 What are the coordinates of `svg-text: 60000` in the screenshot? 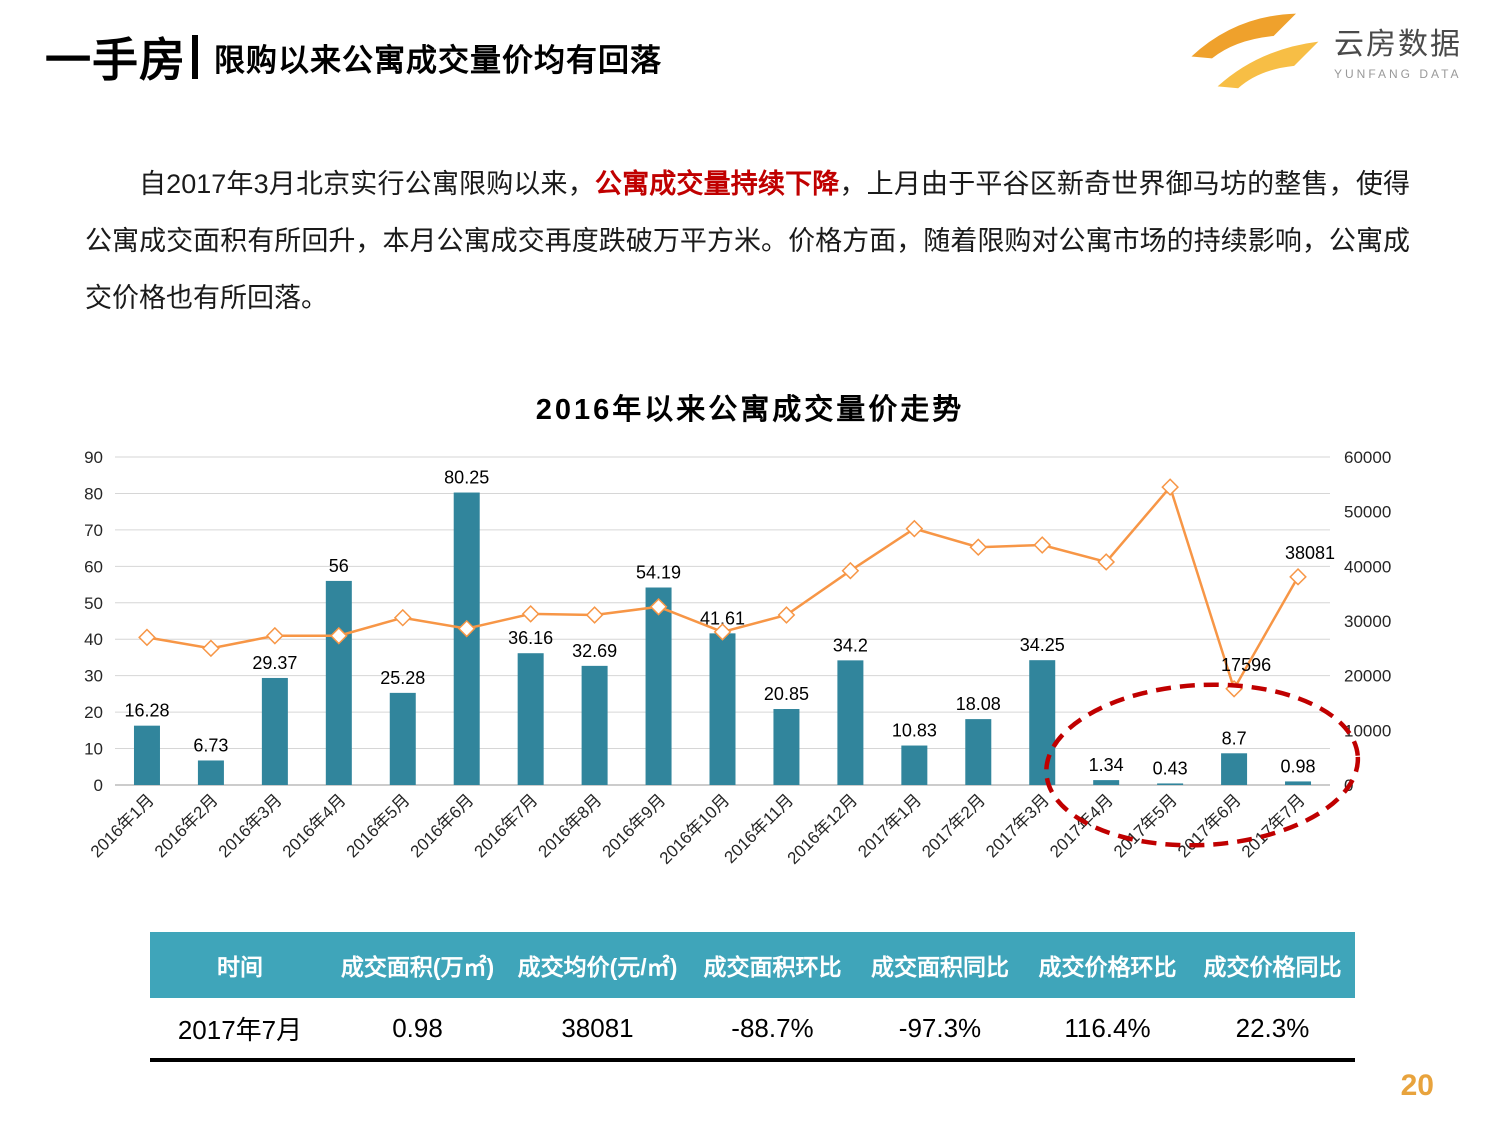 It's located at (1367, 457).